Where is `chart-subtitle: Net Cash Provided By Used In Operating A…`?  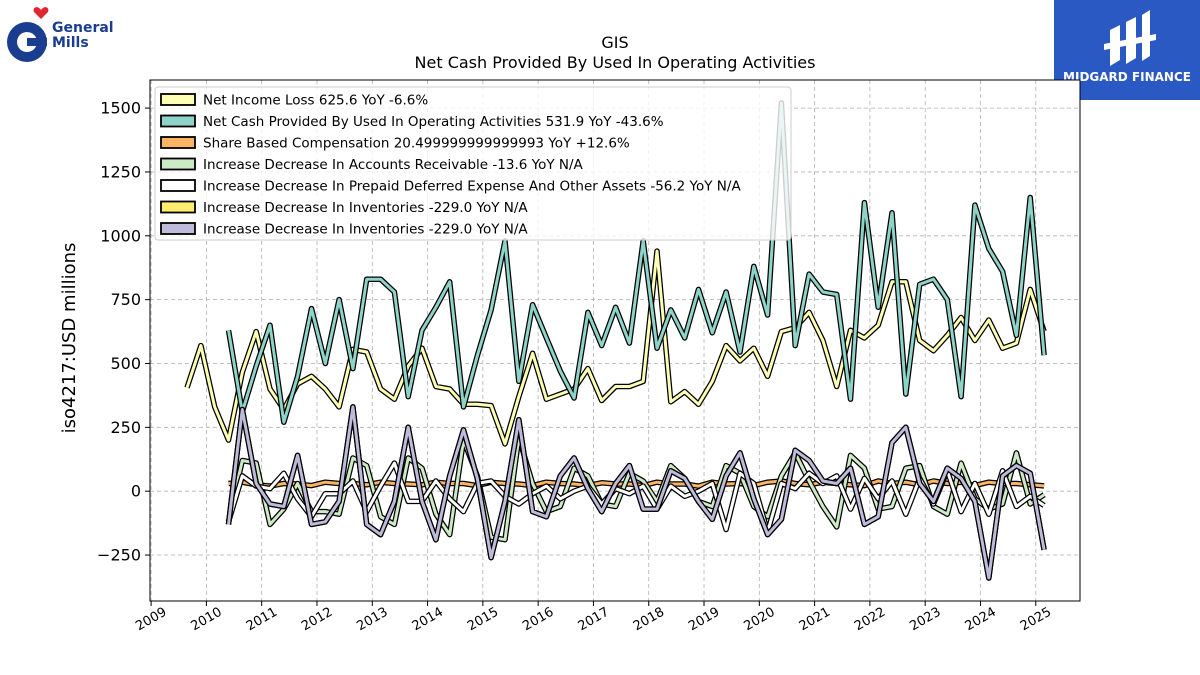
chart-subtitle: Net Cash Provided By Used In Operating A… is located at coordinates (615, 62).